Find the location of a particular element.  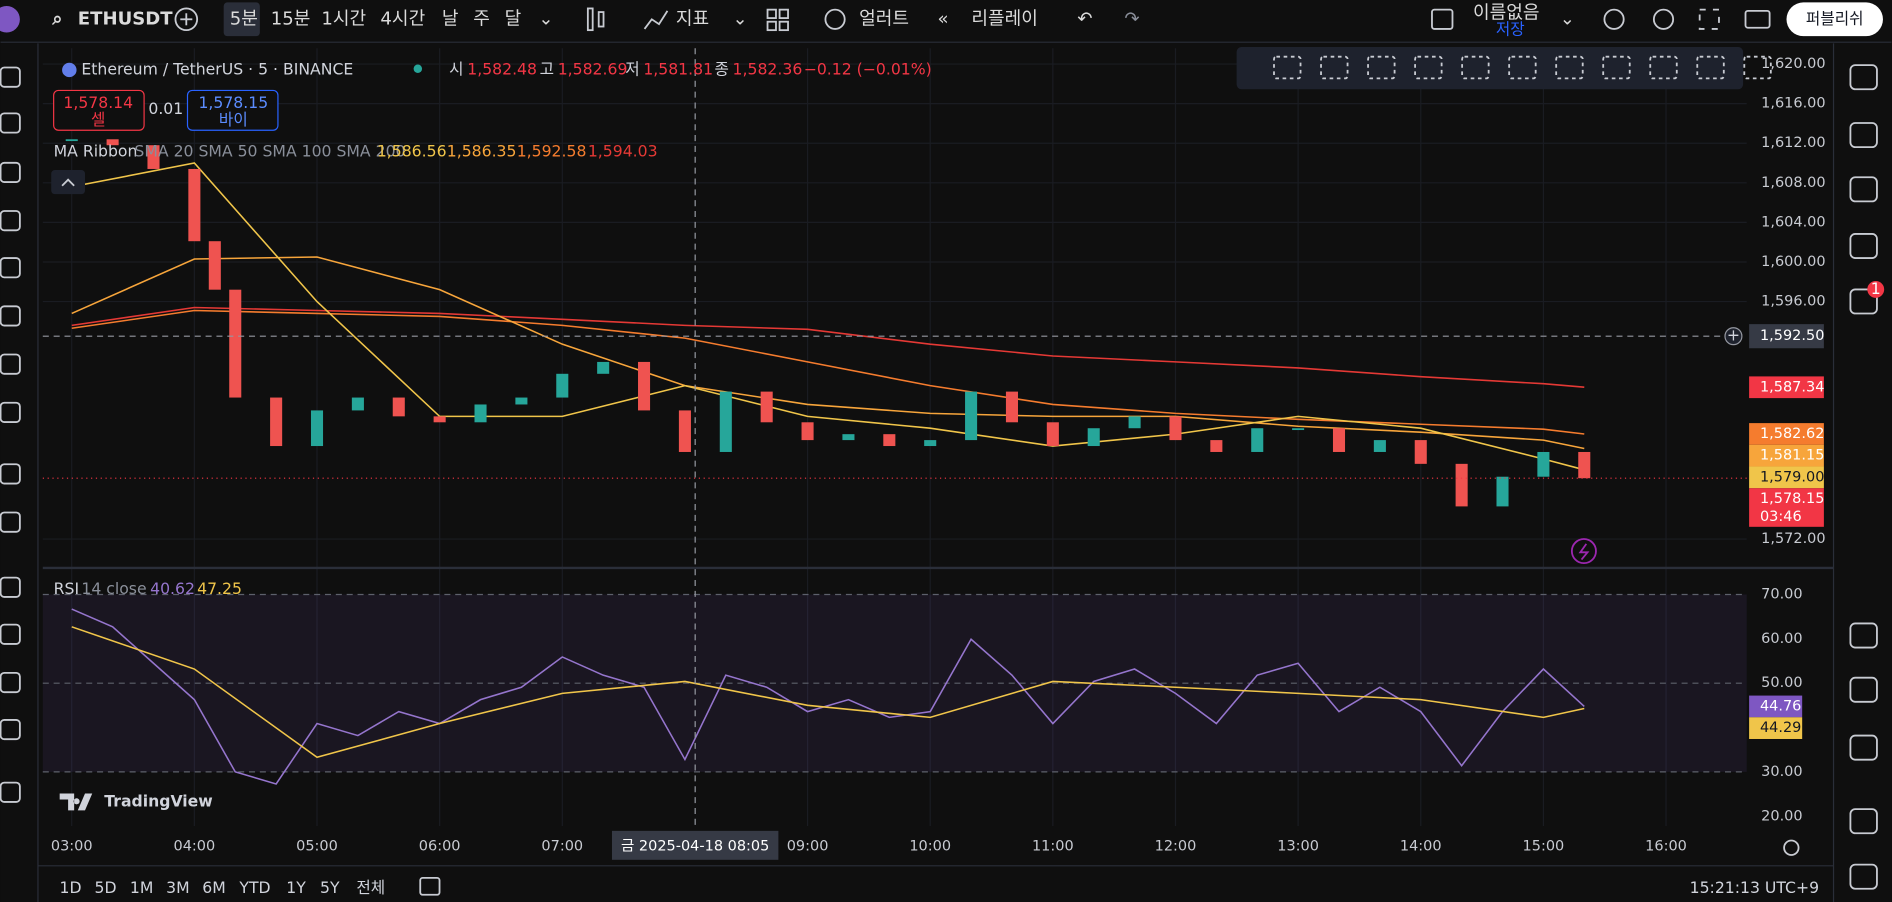

publish: 퍼블리쉬 is located at coordinates (1835, 18).